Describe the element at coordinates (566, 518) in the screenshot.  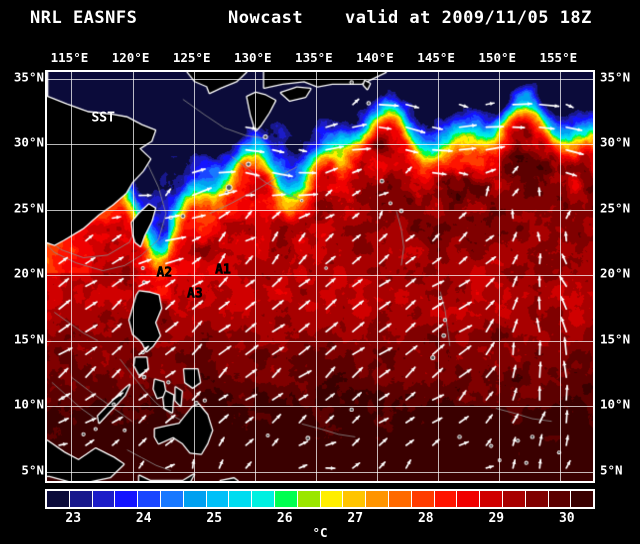
I see `colorbar-tick-label: 30` at that location.